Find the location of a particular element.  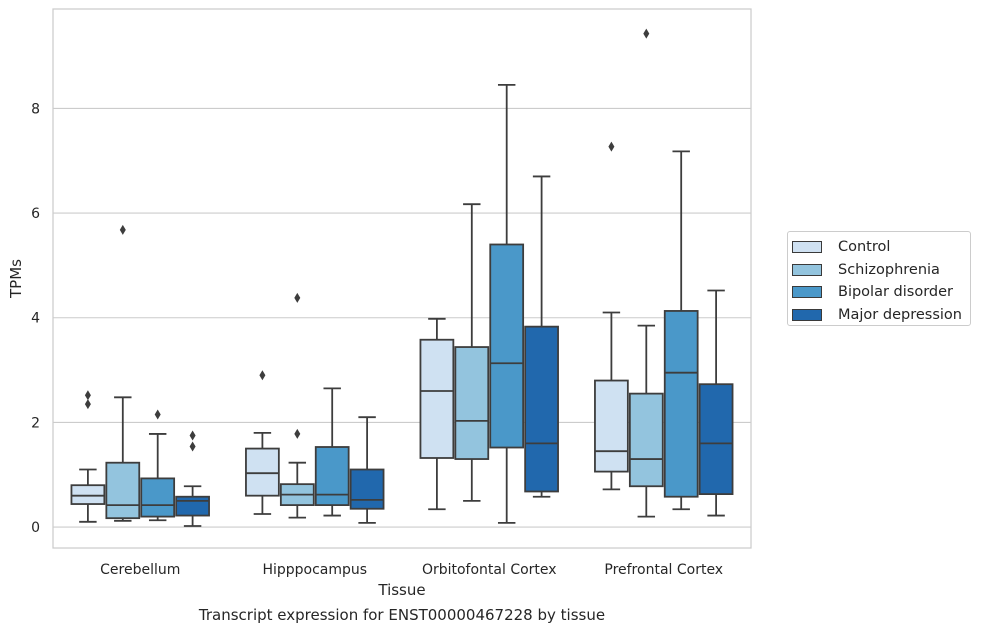

y-tick-label: 6 is located at coordinates (35, 214).